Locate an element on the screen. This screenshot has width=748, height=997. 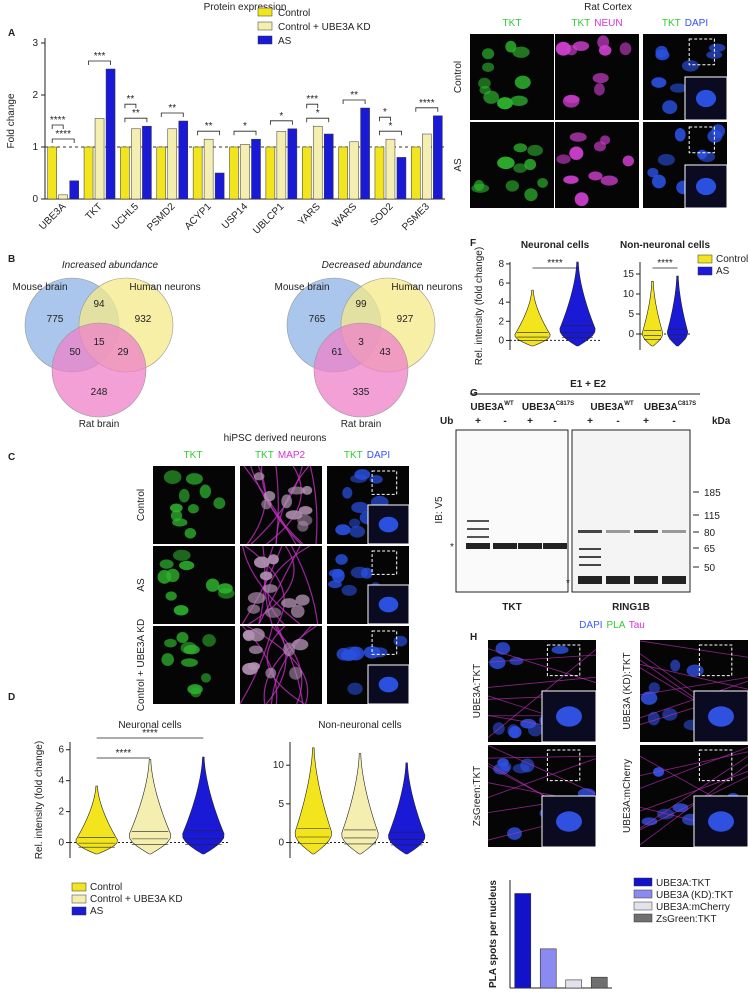
inset is located at coordinates (388, 524).